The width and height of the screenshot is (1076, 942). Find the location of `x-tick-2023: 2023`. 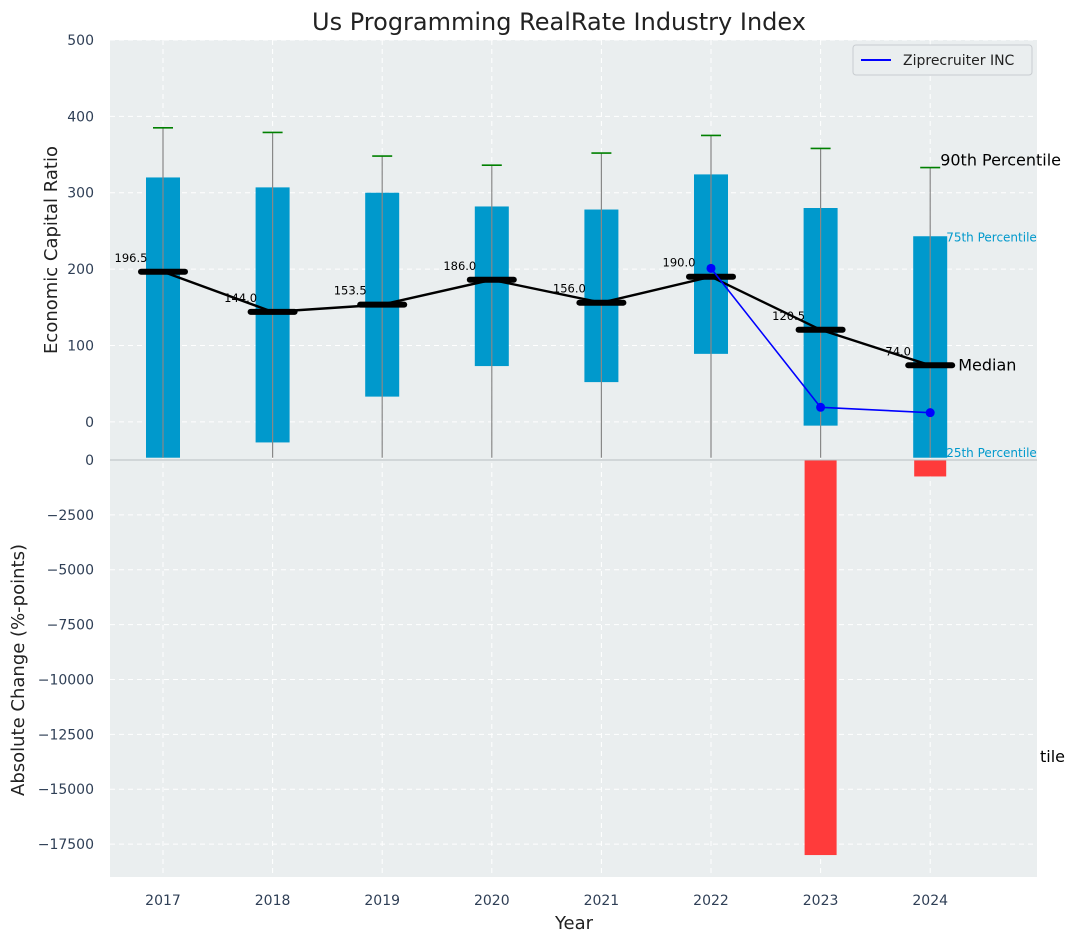

x-tick-2023: 2023 is located at coordinates (821, 901).